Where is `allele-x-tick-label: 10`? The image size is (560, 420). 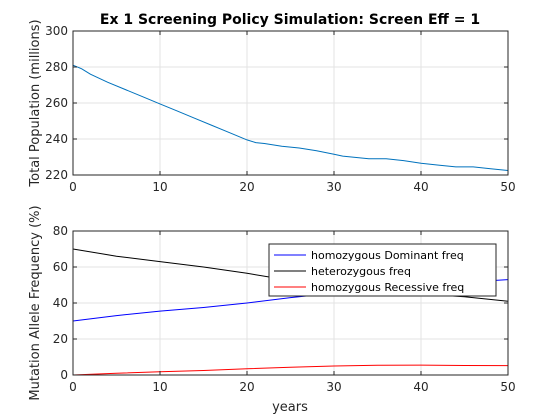
allele-x-tick-label: 10 is located at coordinates (159, 387).